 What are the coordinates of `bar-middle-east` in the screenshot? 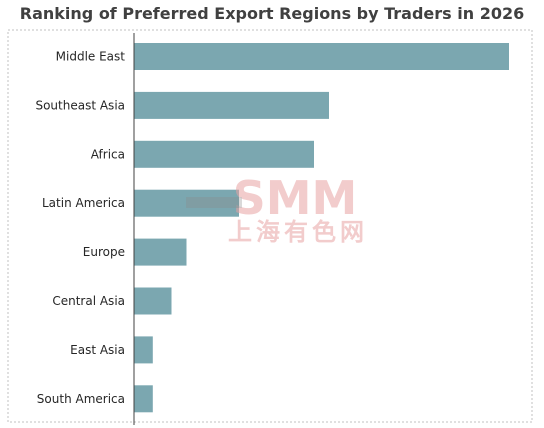 It's located at (321, 56).